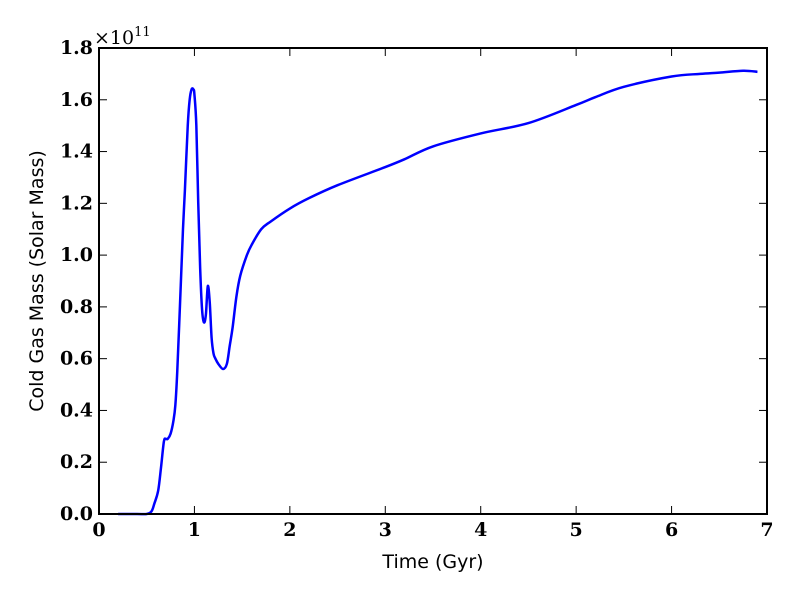  What do you see at coordinates (576, 530) in the screenshot?
I see `x-tick-label: 5` at bounding box center [576, 530].